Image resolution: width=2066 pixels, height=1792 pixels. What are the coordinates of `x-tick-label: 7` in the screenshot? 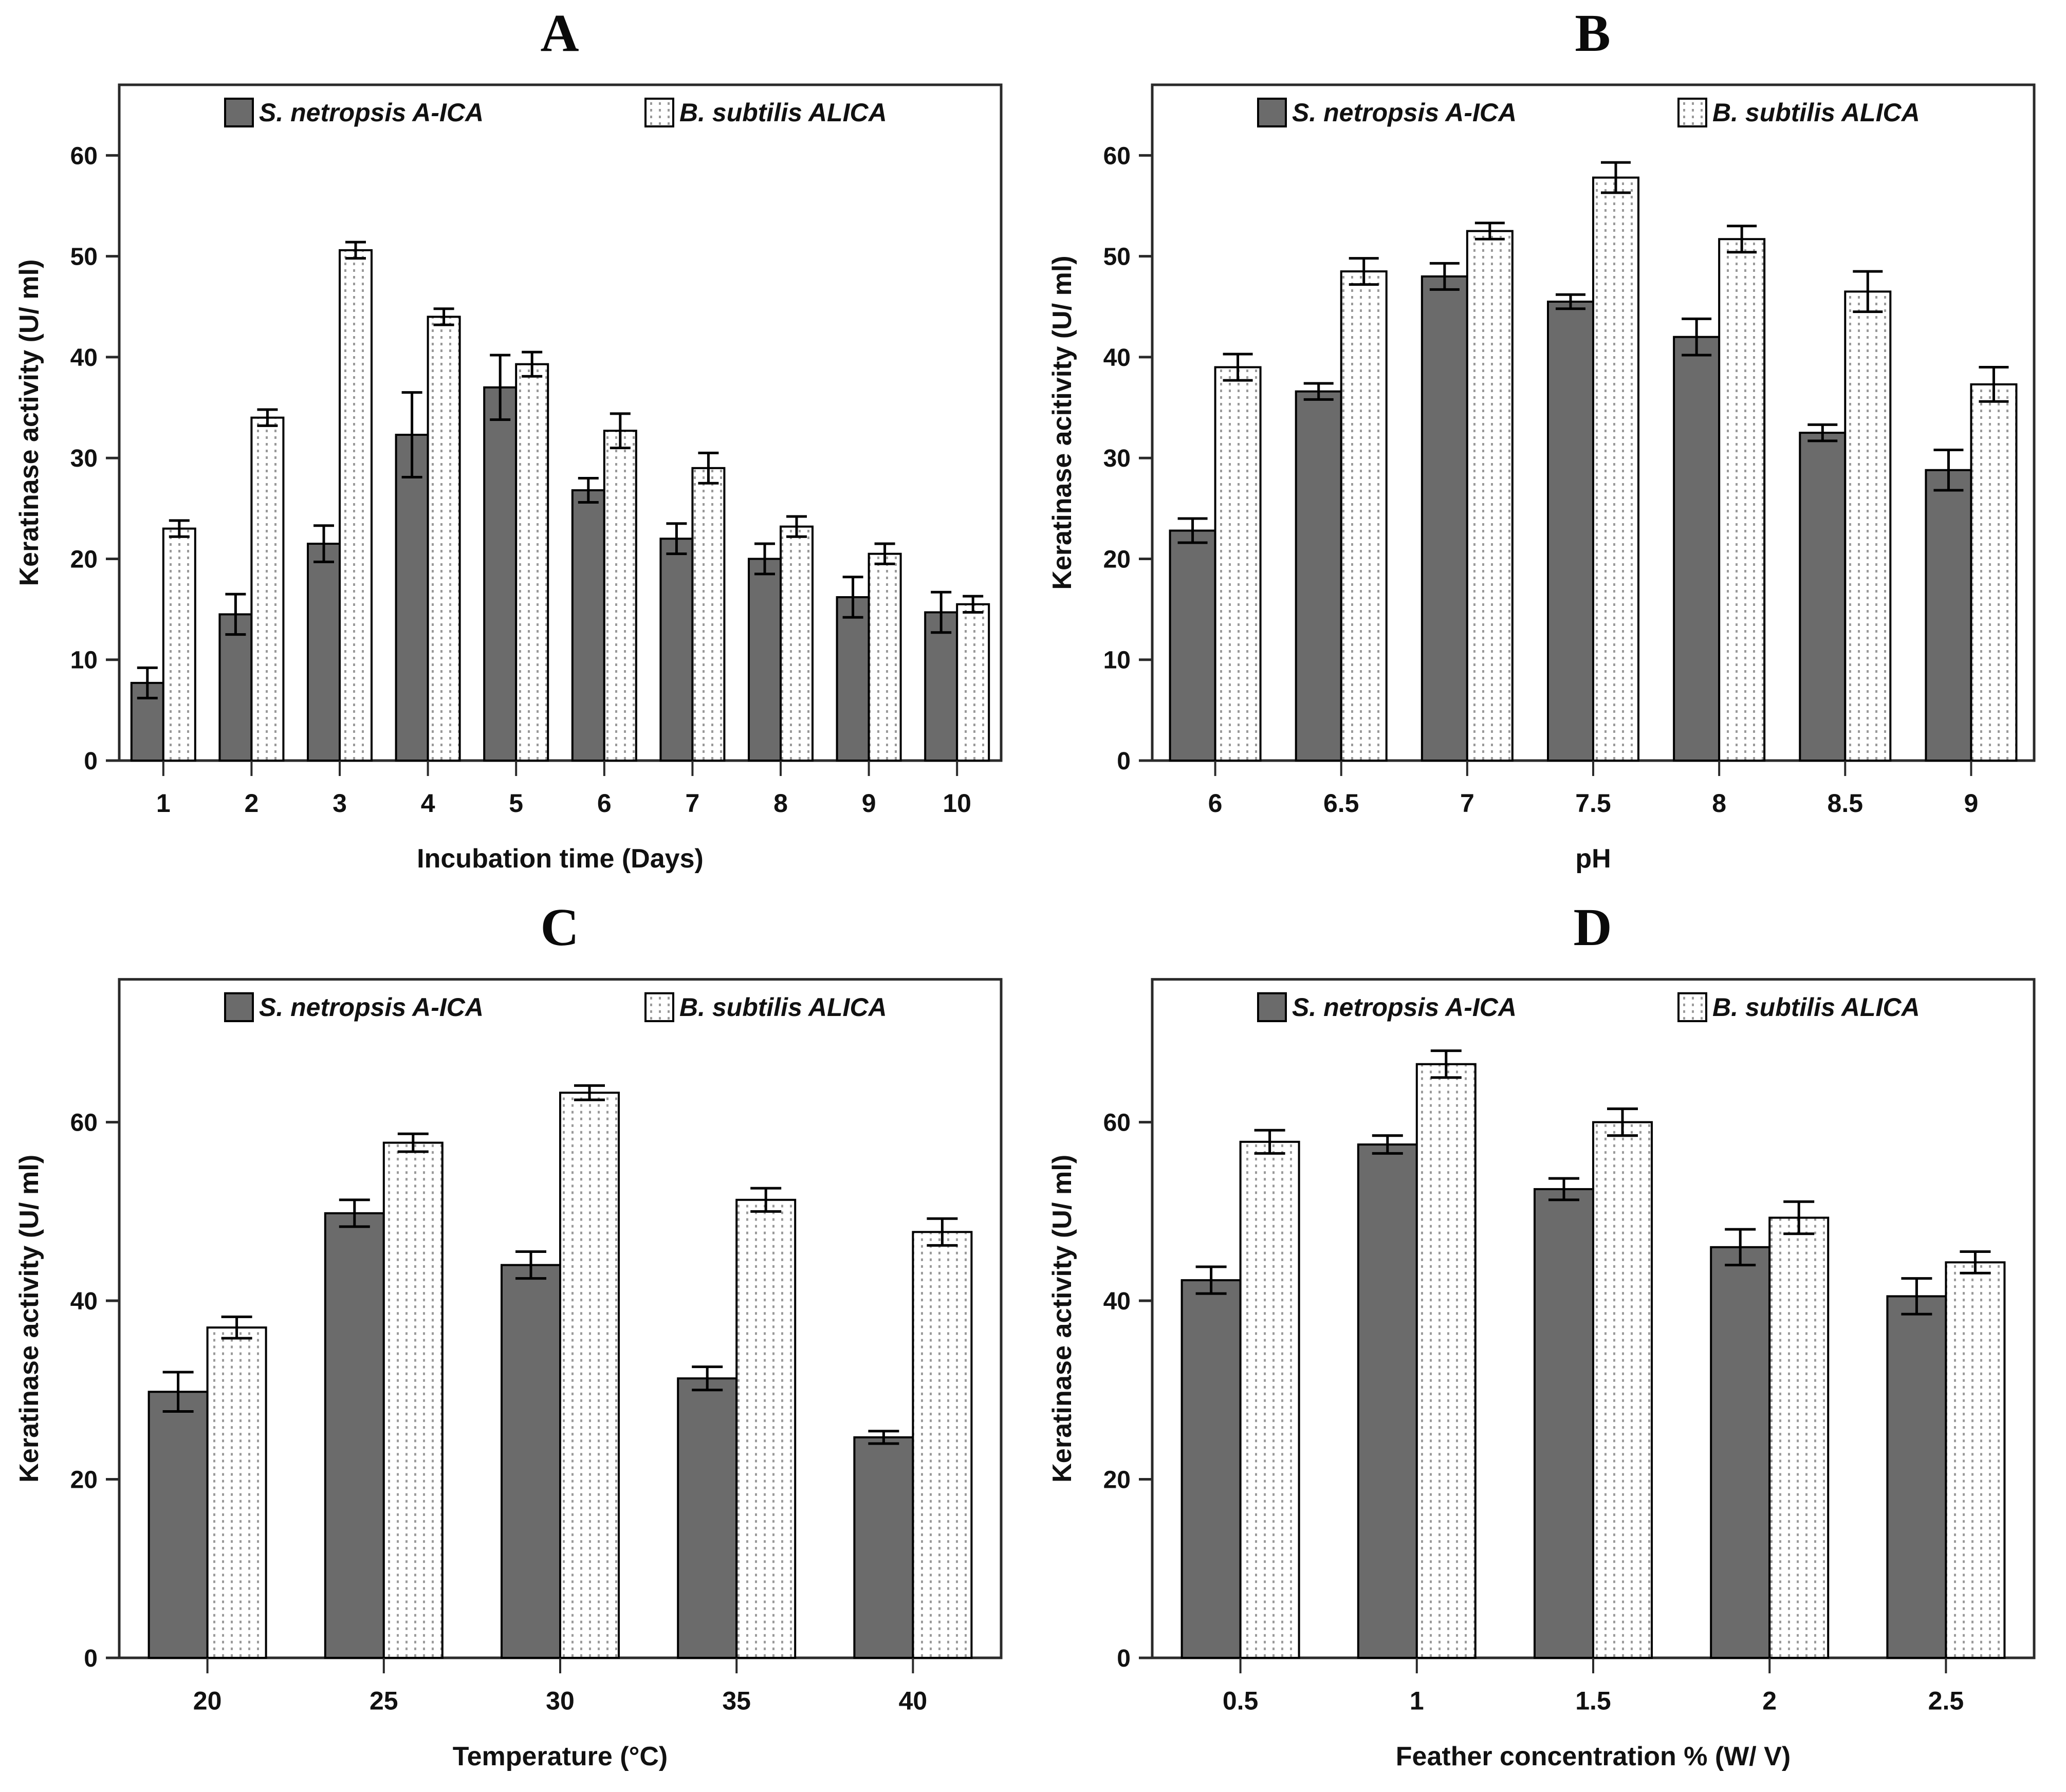 It's located at (692, 804).